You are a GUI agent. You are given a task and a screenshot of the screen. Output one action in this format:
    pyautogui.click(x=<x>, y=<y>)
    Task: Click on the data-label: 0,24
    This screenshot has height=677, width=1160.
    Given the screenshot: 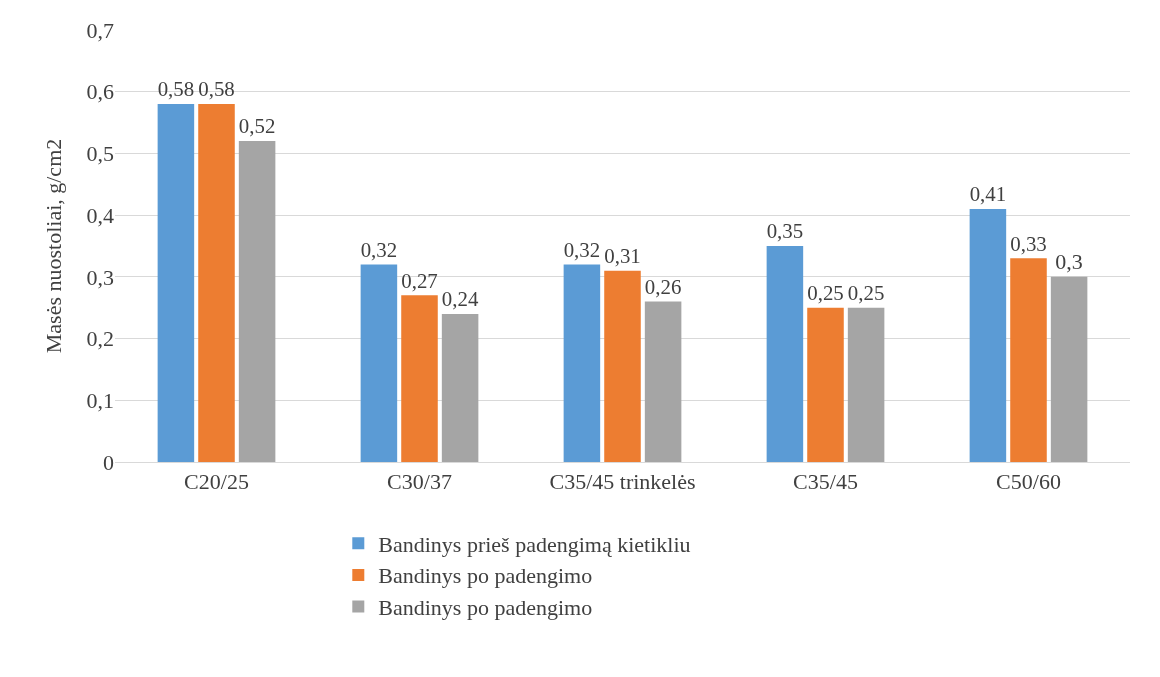 What is the action you would take?
    pyautogui.click(x=460, y=299)
    